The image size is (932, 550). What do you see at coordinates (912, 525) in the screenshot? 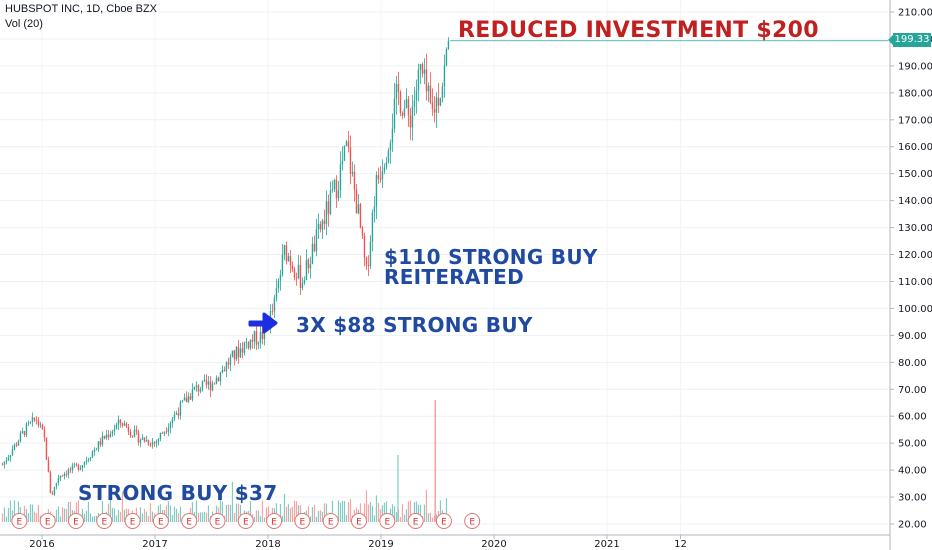
I see `y-tick-label: 20.00` at bounding box center [912, 525].